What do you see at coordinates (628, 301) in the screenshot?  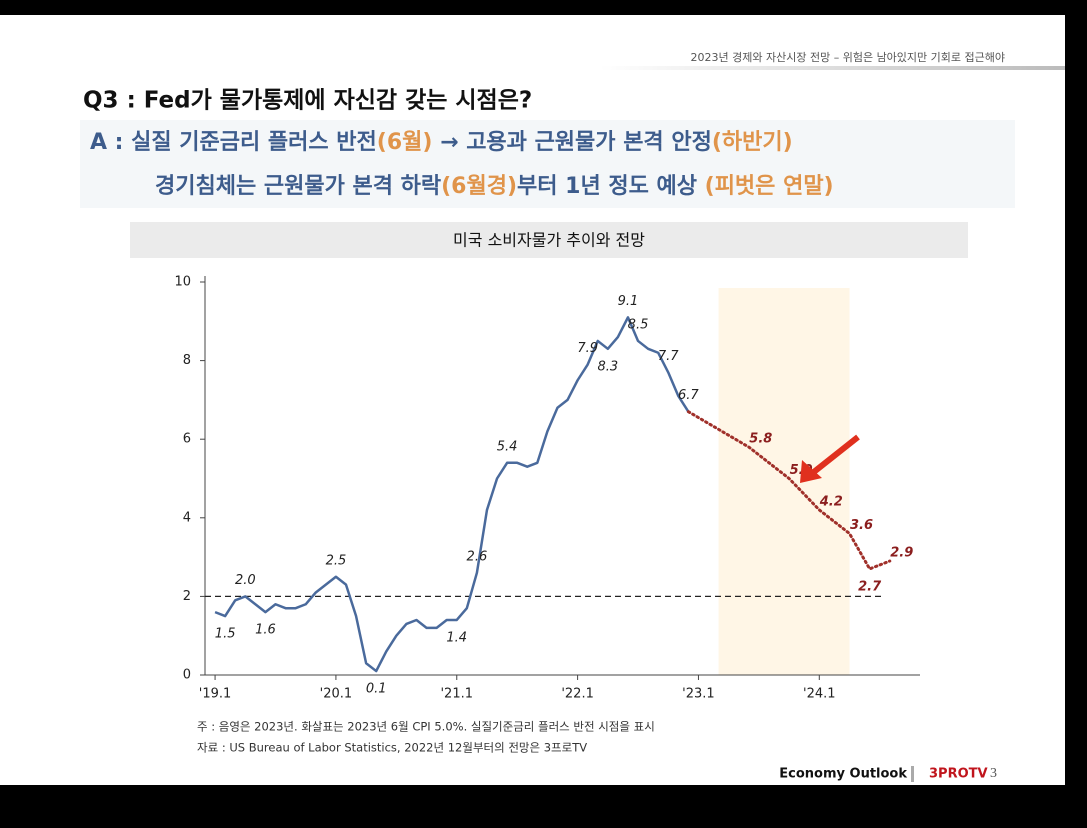 I see `data-label: 9.1` at bounding box center [628, 301].